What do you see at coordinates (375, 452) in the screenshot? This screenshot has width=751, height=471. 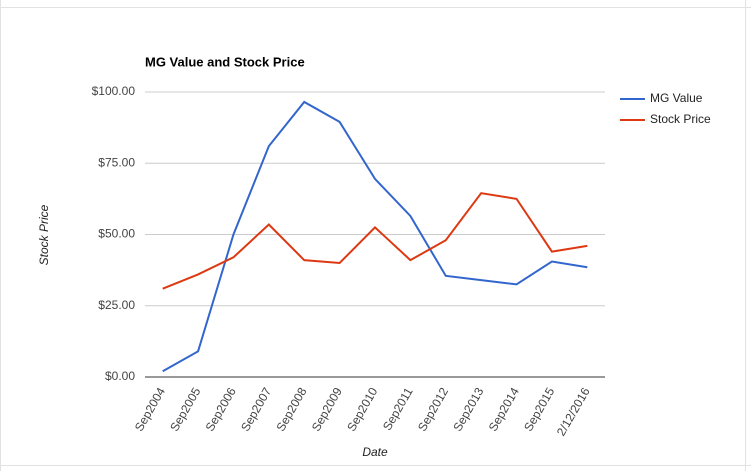 I see `x-axis-label: Date` at bounding box center [375, 452].